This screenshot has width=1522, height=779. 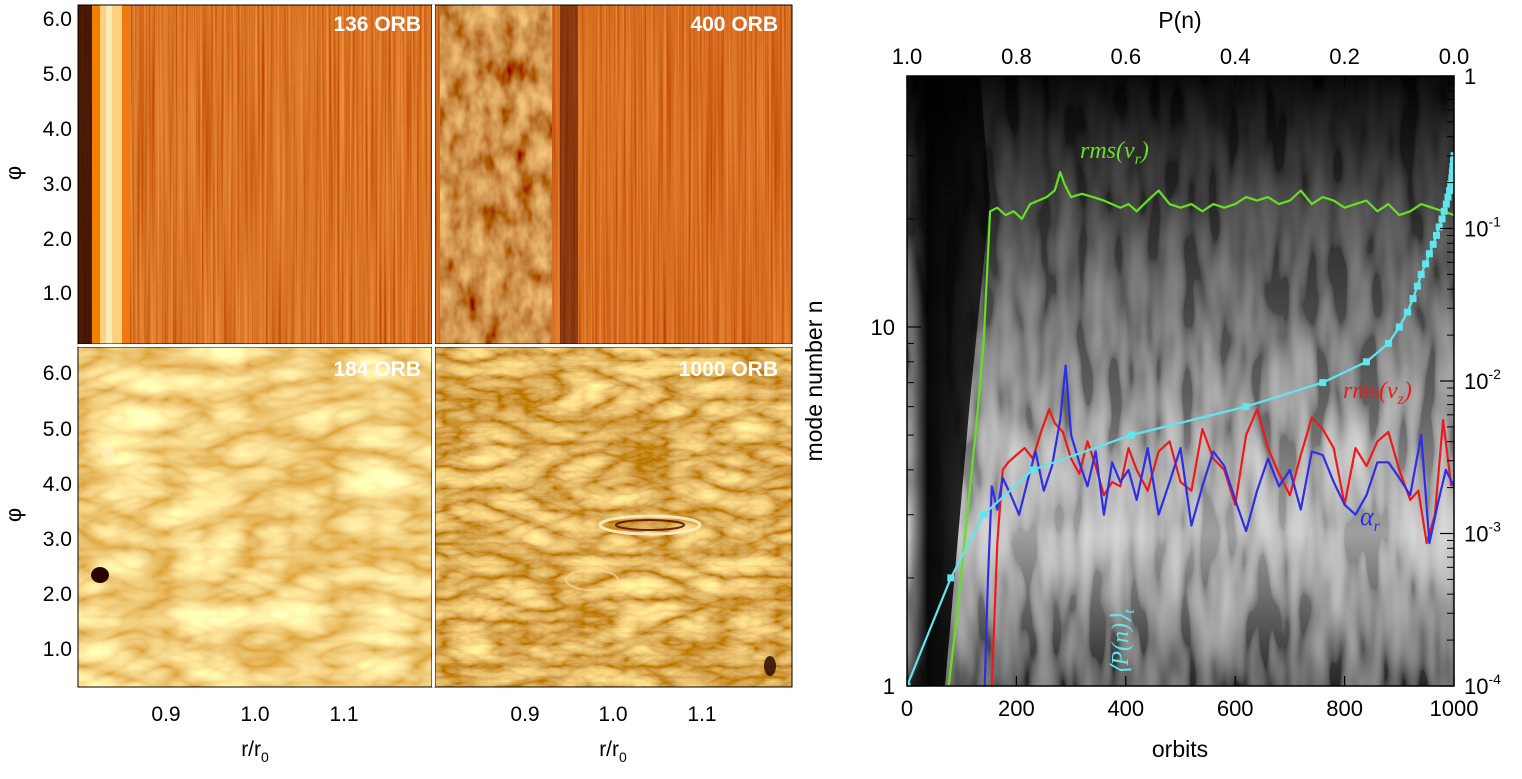 What do you see at coordinates (1016, 56) in the screenshot?
I see `top-tick-label: 0.8` at bounding box center [1016, 56].